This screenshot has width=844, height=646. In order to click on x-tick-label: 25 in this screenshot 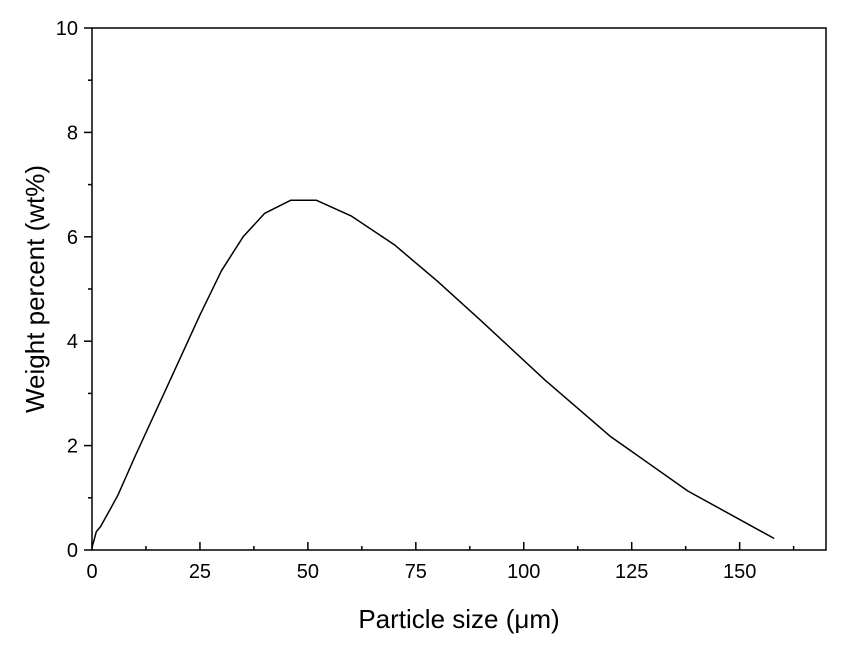, I will do `click(200, 572)`.